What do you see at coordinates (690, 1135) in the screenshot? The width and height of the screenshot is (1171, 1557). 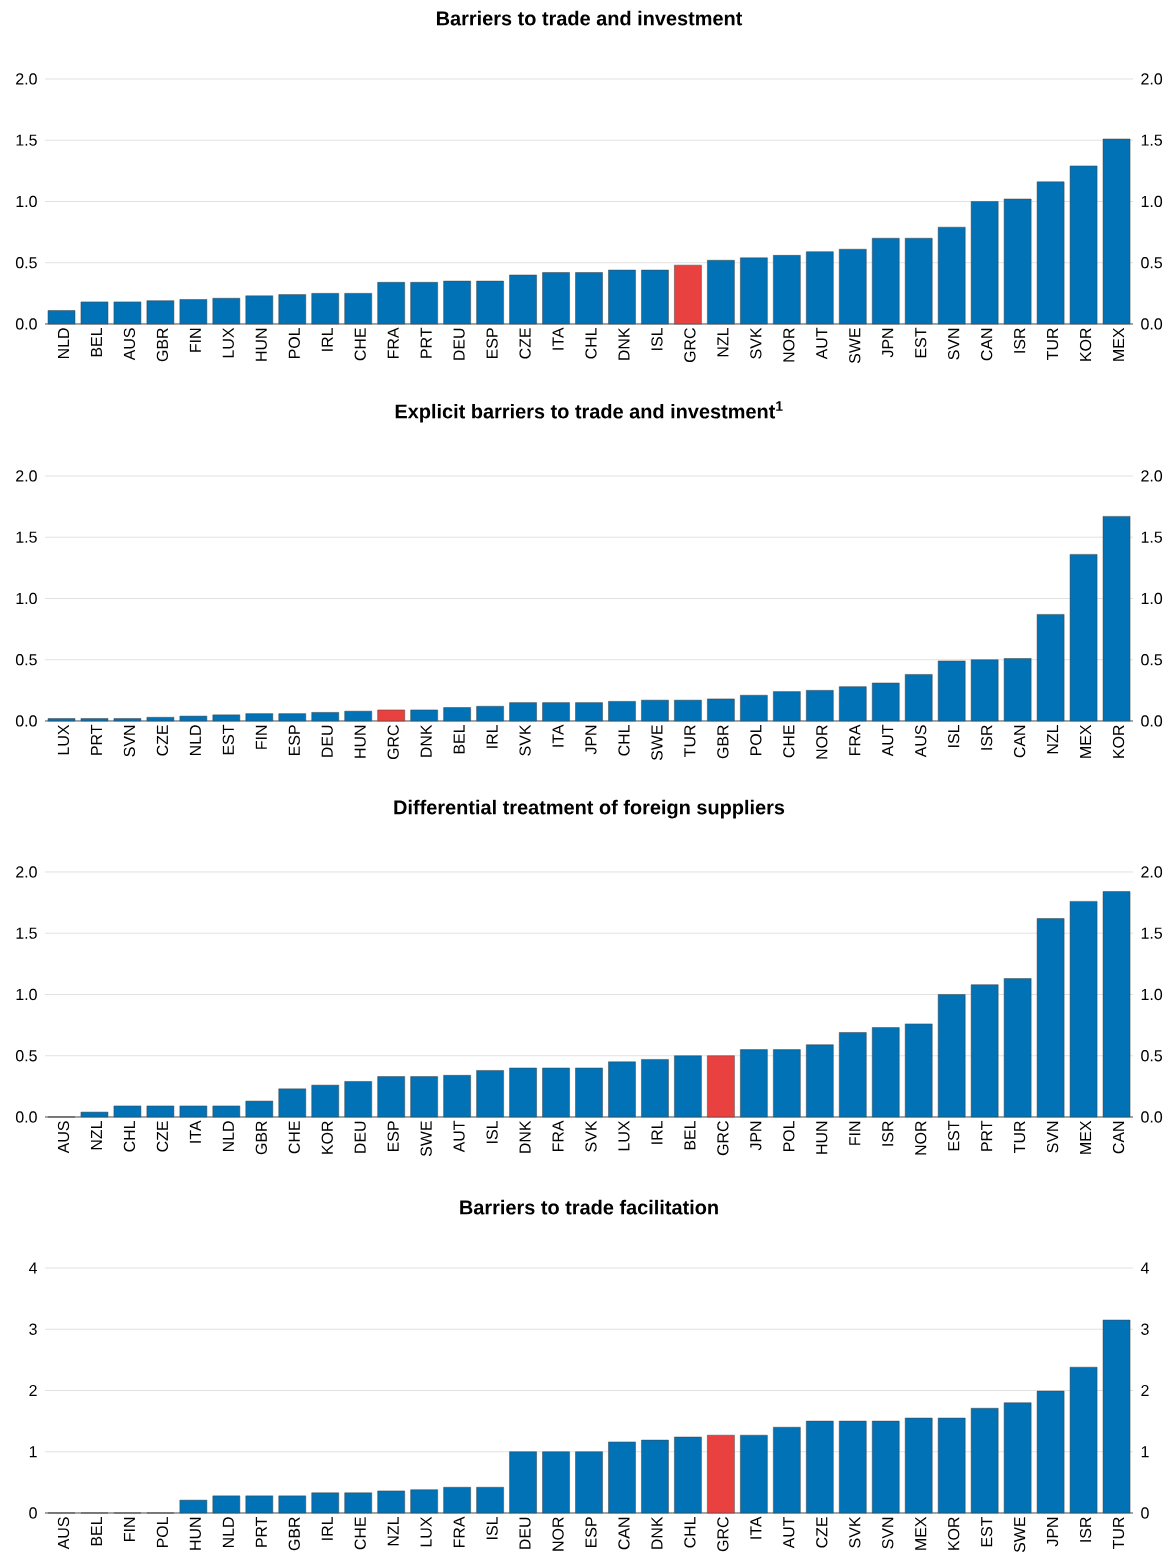 I see `x-tick-label: BEL` at bounding box center [690, 1135].